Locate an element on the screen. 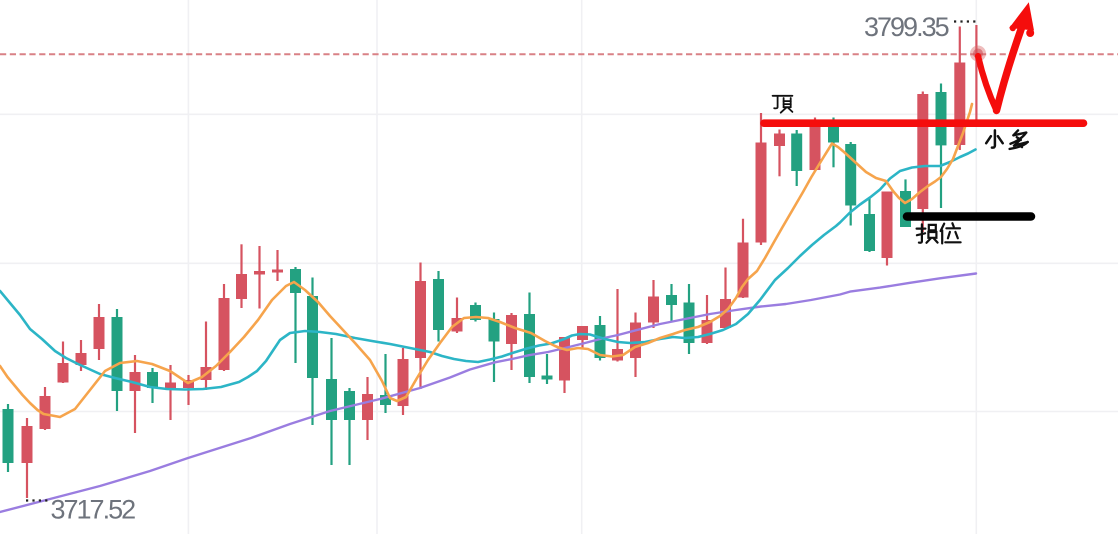 This screenshot has height=534, width=1118. svg-text: 3717.52 is located at coordinates (93, 509).